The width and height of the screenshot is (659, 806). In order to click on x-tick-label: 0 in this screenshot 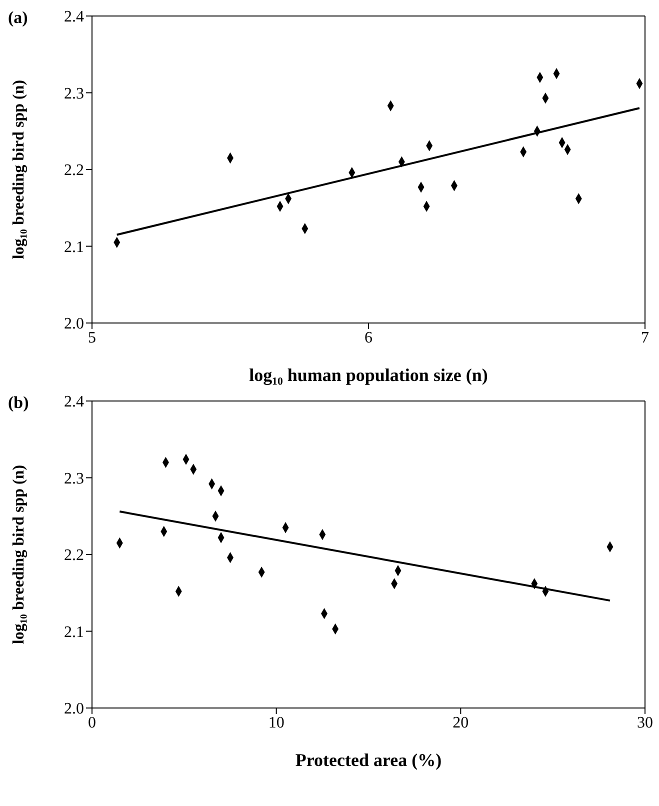, I will do `click(92, 723)`.